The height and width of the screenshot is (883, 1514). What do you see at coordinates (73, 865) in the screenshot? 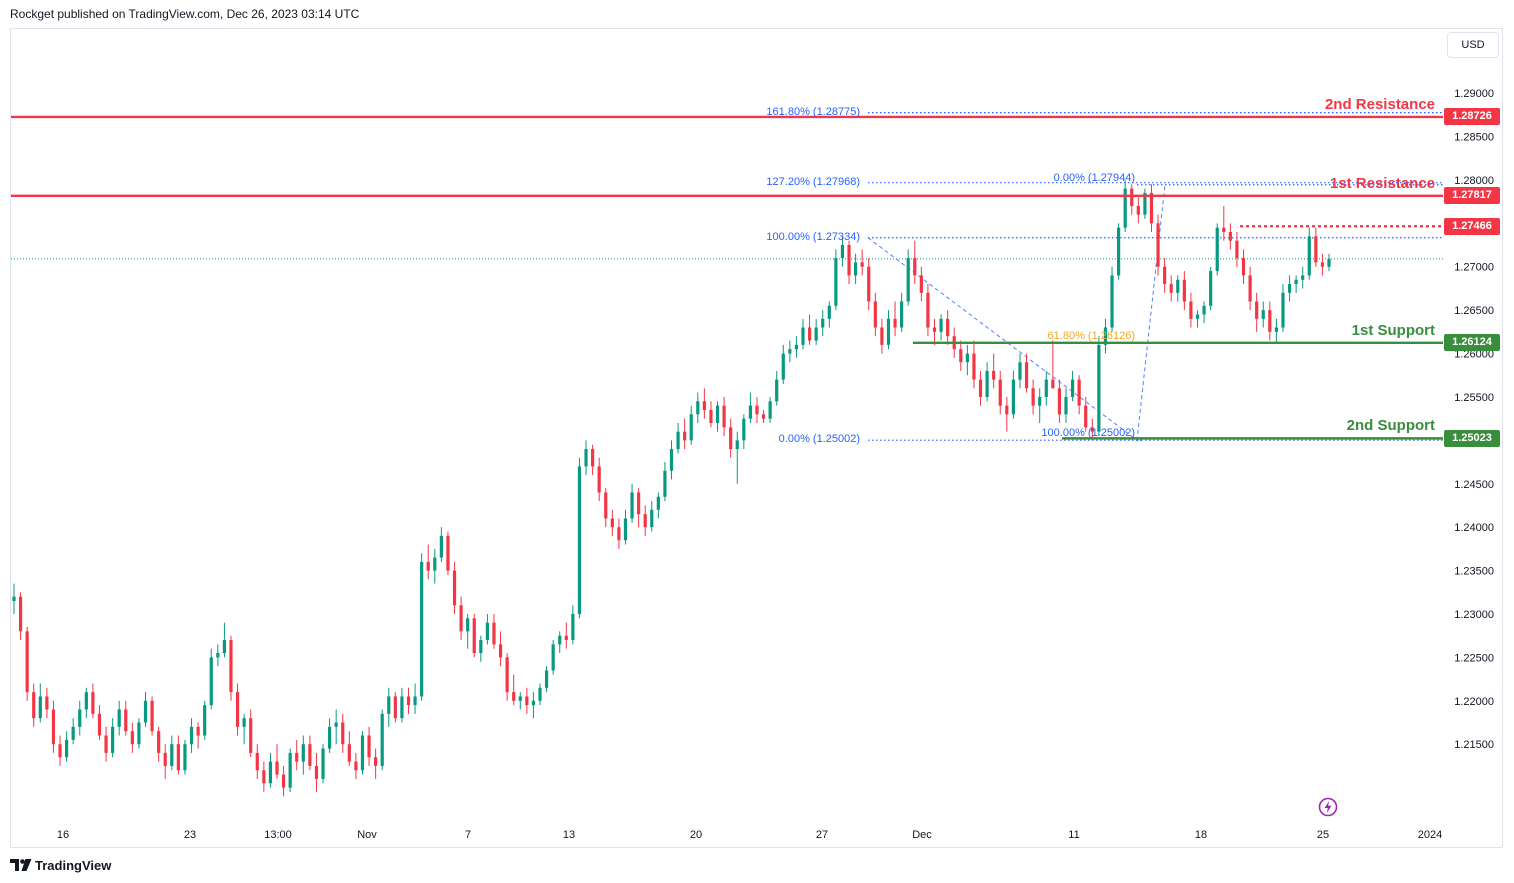
I see `brand-name: TradingView` at bounding box center [73, 865].